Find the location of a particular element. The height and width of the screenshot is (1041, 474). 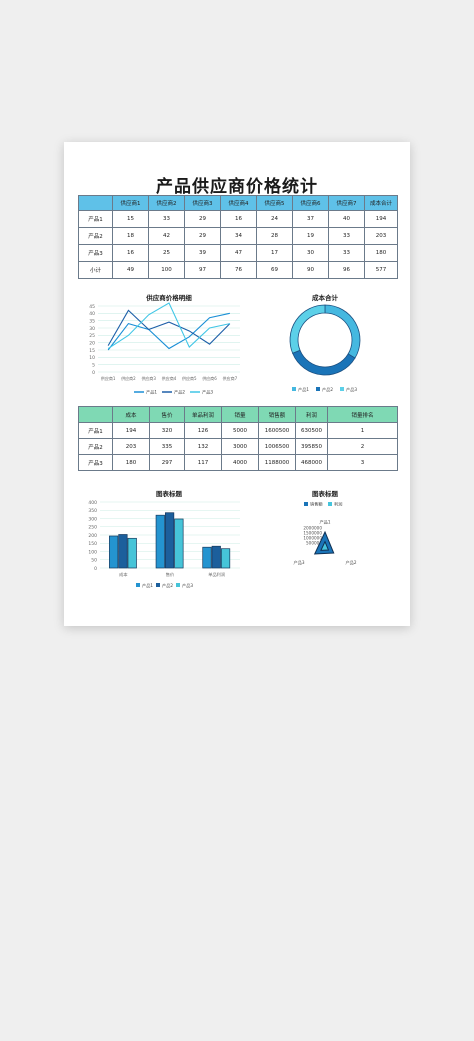

axis-label: 产品2 is located at coordinates (350, 562).